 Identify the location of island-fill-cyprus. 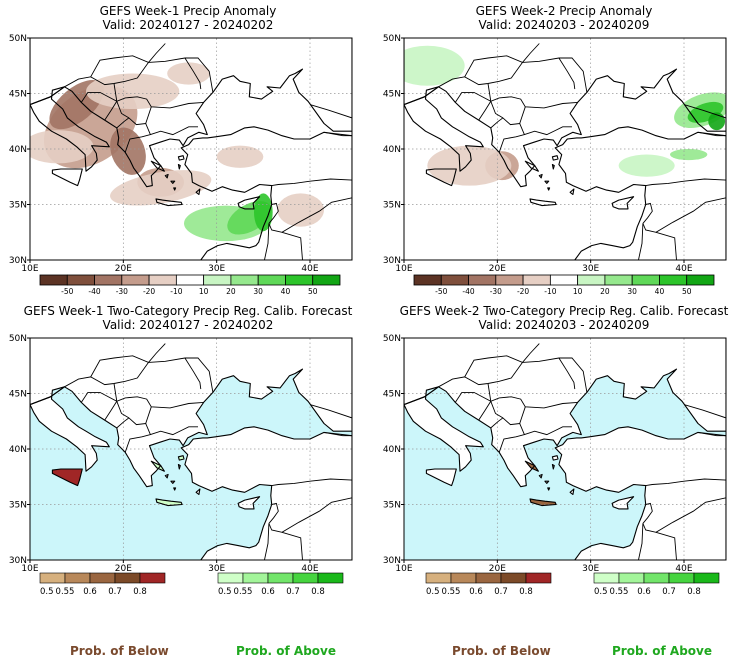
(249, 502).